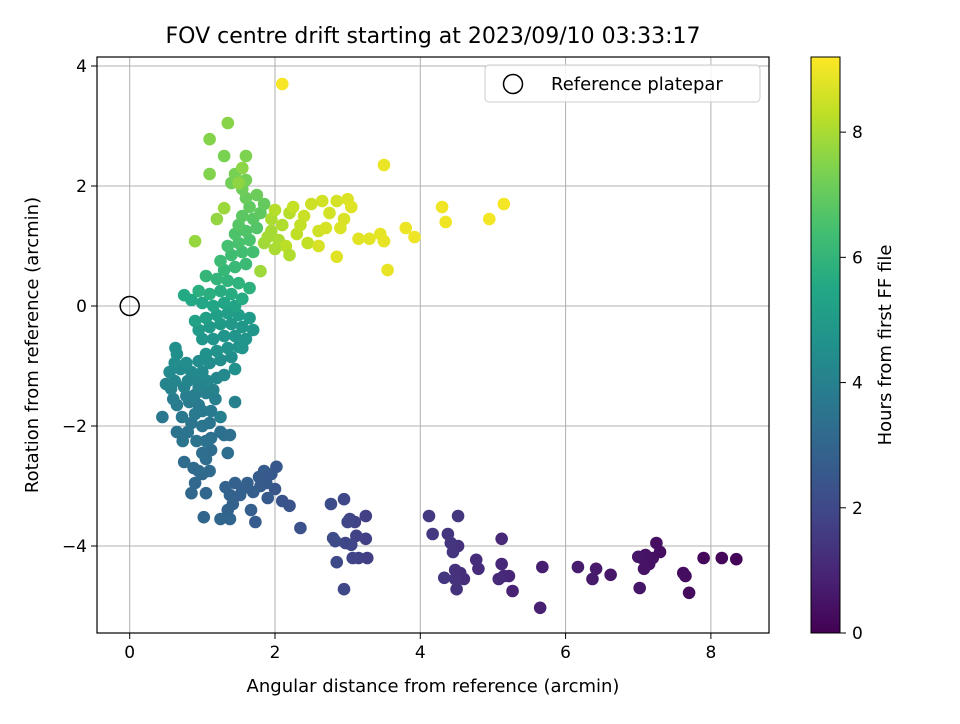  Describe the element at coordinates (74, 427) in the screenshot. I see `y-tick-label: −2` at that location.